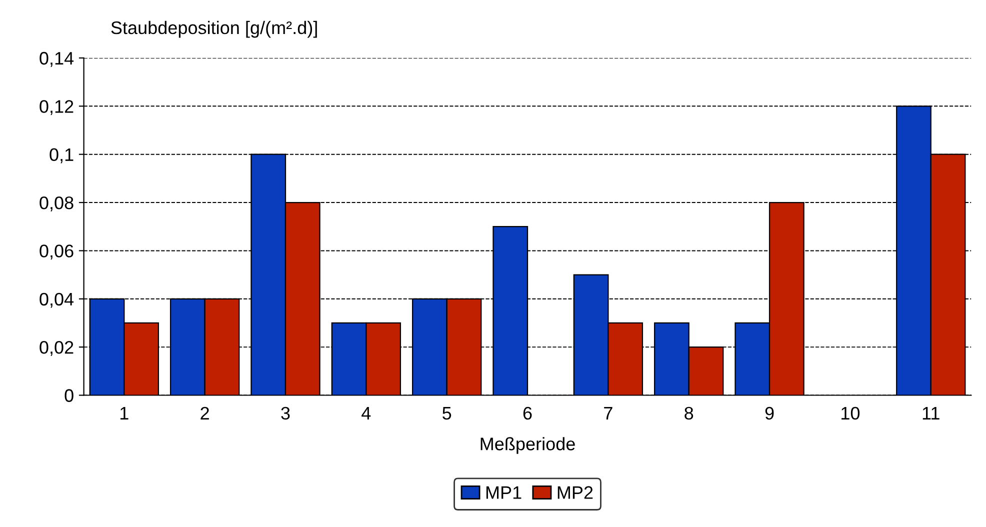 This screenshot has width=986, height=527. What do you see at coordinates (527, 445) in the screenshot?
I see `x-axis-title: Meßperiode` at bounding box center [527, 445].